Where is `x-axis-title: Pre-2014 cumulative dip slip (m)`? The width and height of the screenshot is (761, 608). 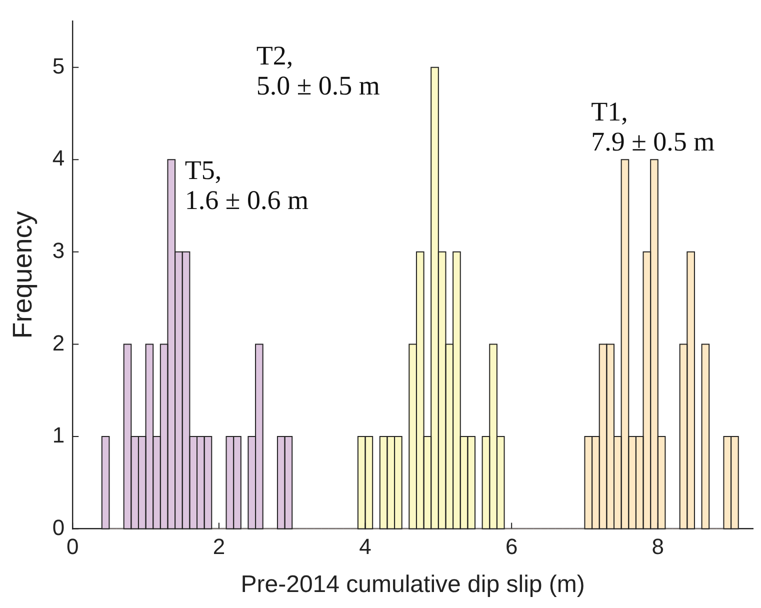
x-axis-title: Pre-2014 cumulative dip slip (m) is located at coordinates (412, 584).